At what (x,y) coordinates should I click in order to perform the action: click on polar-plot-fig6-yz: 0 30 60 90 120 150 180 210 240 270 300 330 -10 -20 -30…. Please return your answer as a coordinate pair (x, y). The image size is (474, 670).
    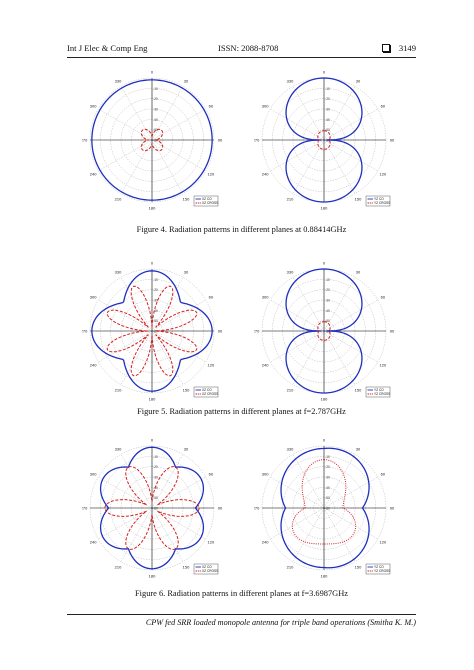
    Looking at the image, I should click on (324, 509).